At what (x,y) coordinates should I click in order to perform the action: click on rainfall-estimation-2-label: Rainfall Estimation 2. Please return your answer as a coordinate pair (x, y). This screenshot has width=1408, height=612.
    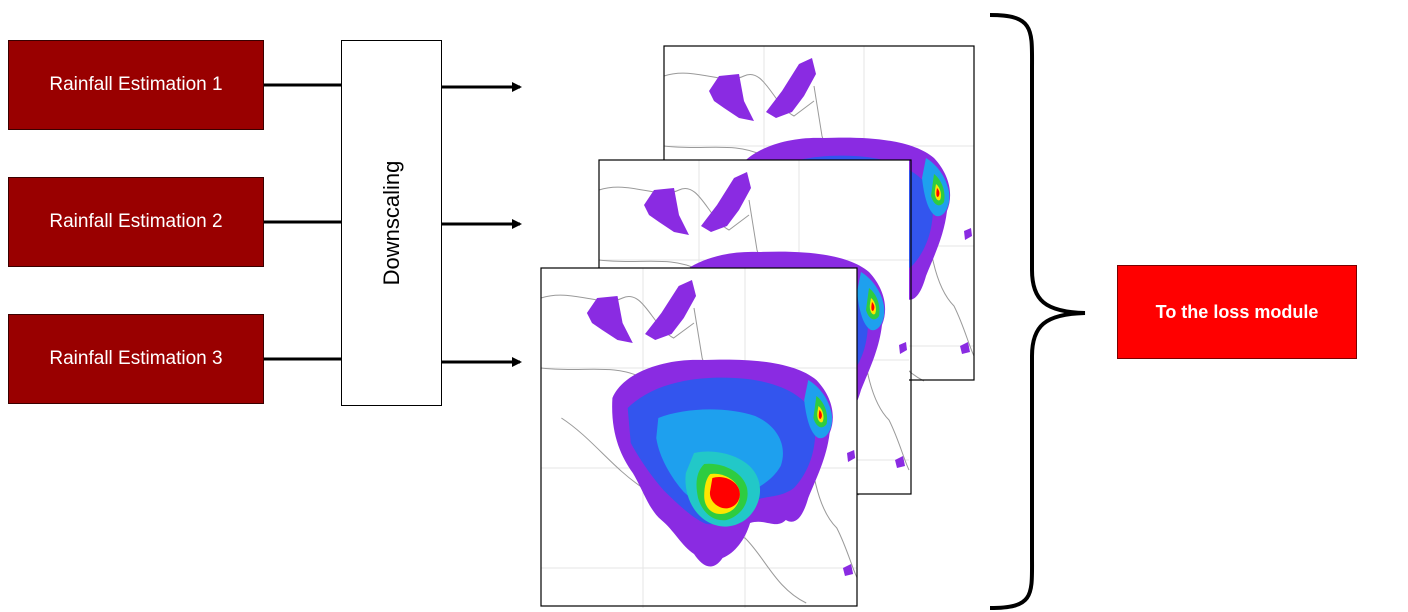
    Looking at the image, I should click on (136, 221).